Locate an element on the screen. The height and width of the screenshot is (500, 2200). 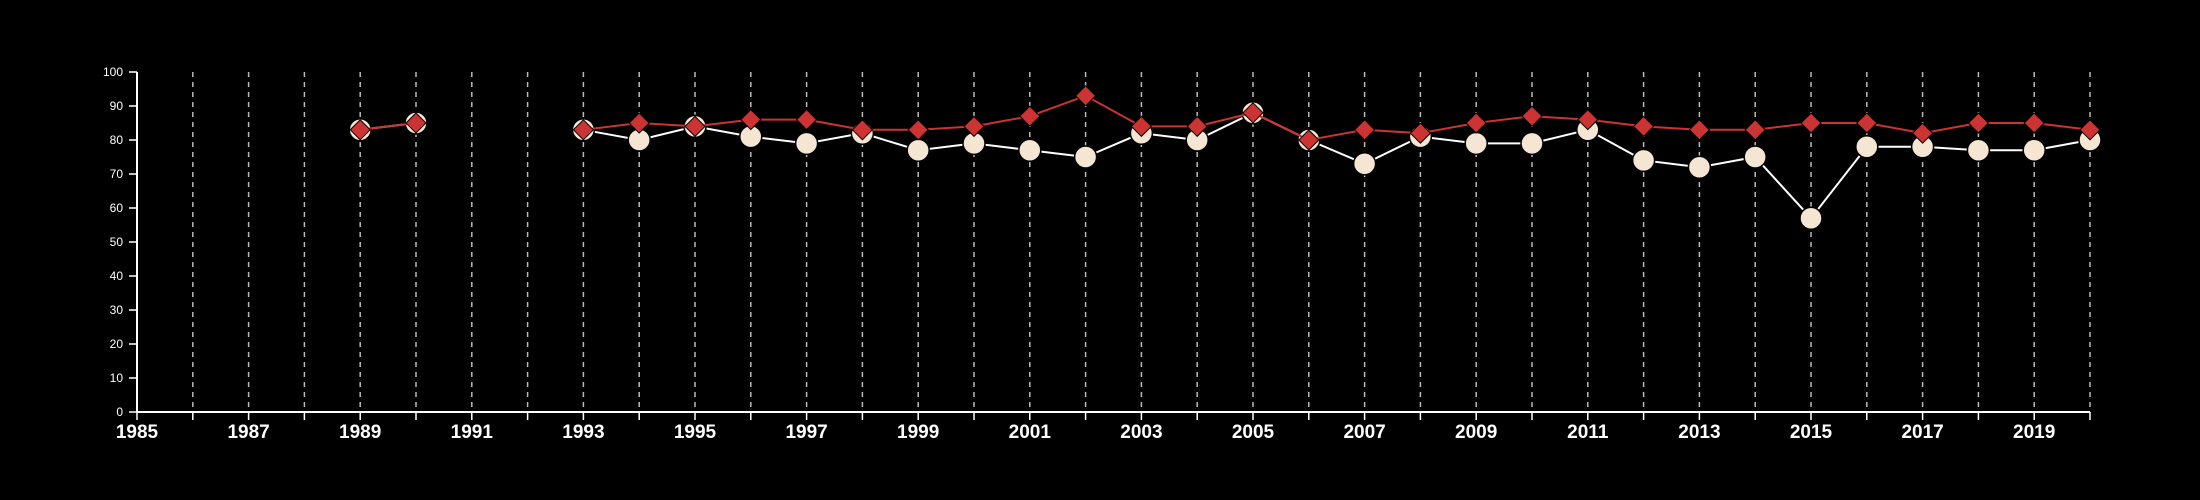
x-tick-label: 2007 is located at coordinates (1364, 432).